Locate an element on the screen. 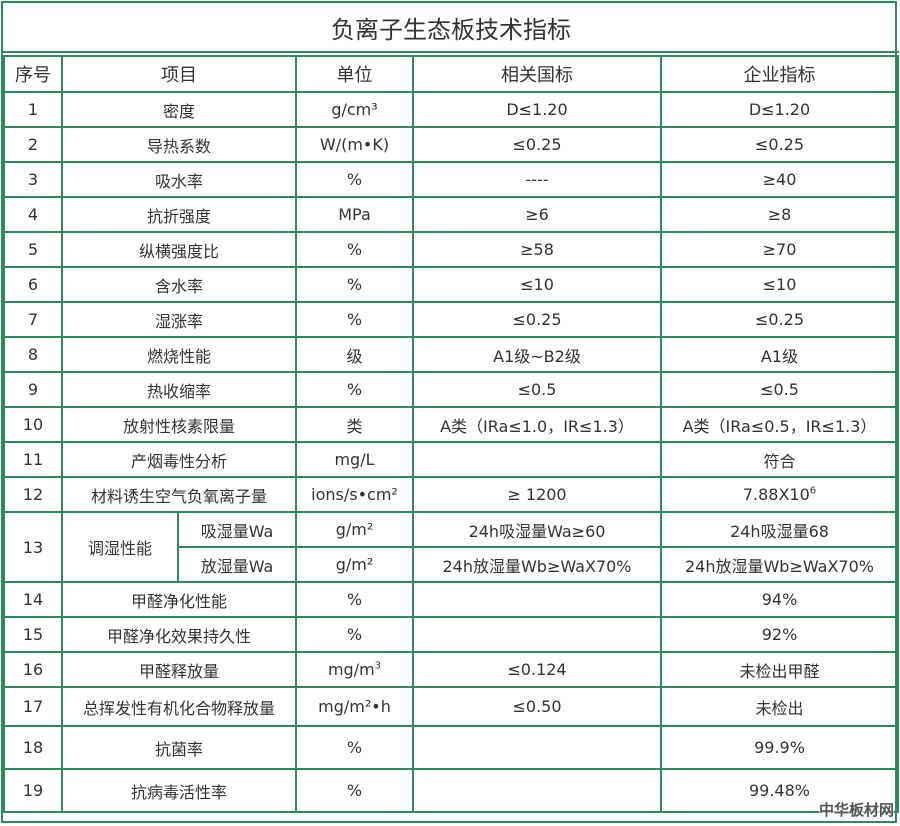  table-row: 9 热收缩率 % ≤0.5 ≤0.5 is located at coordinates (451, 389).